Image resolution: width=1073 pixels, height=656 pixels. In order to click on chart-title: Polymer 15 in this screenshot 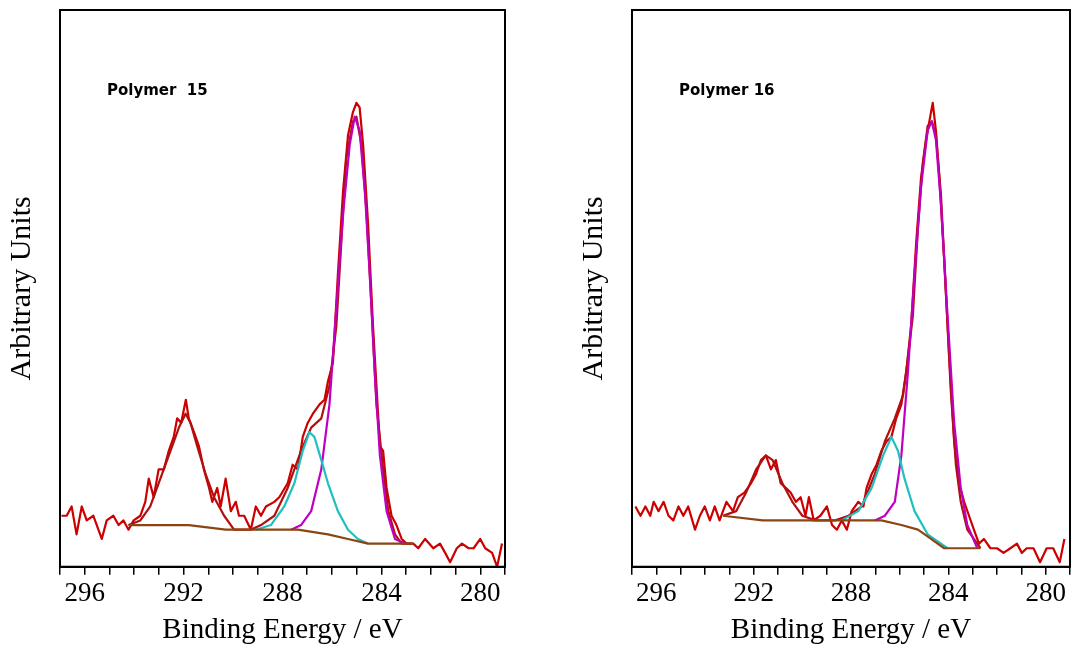, I will do `click(157, 89)`.